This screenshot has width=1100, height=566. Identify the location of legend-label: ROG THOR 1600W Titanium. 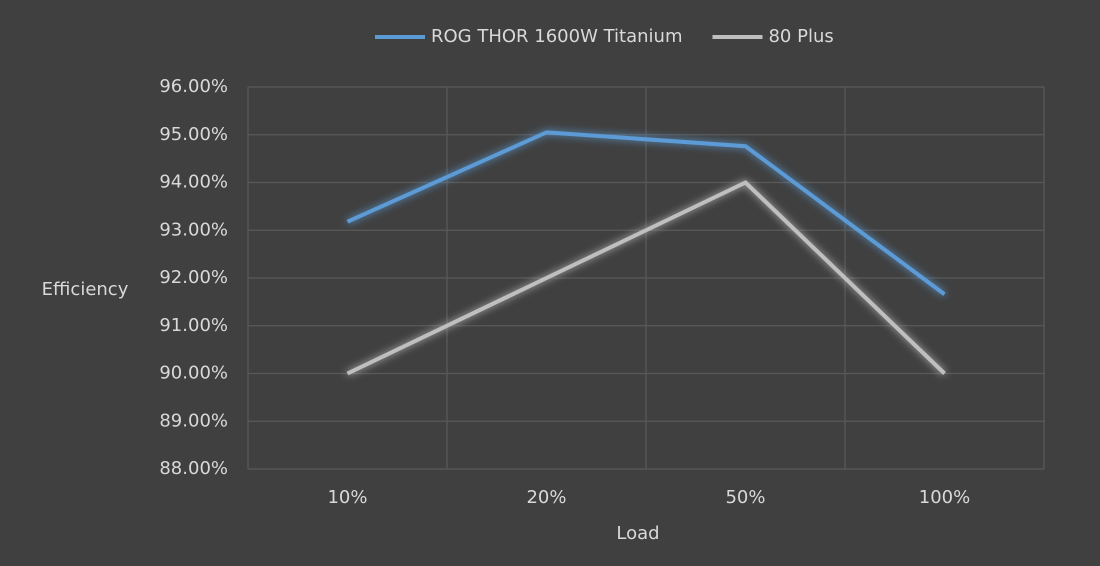
(556, 36).